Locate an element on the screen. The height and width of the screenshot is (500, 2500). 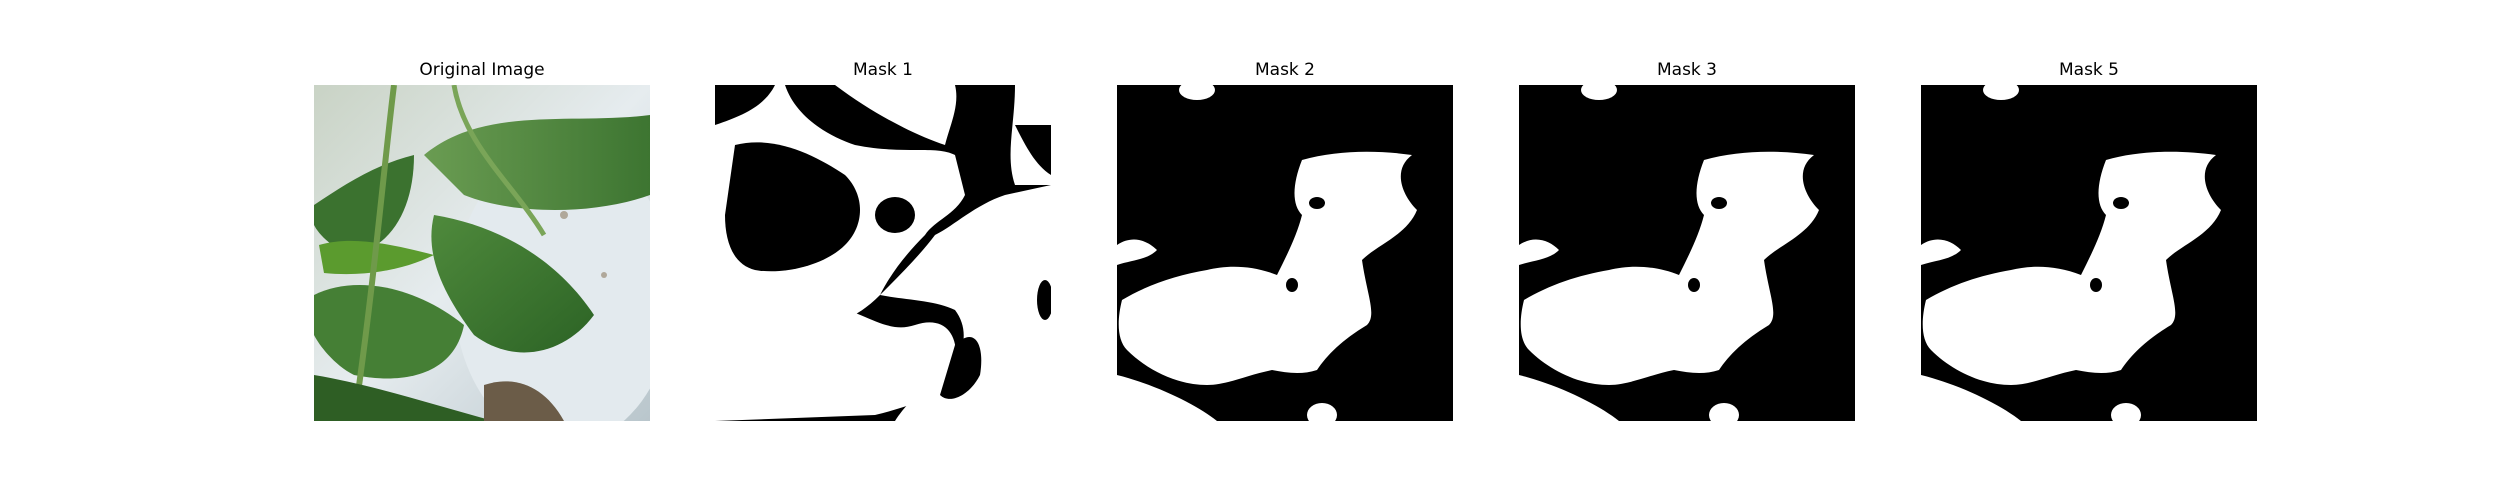
original-image is located at coordinates (482, 253).